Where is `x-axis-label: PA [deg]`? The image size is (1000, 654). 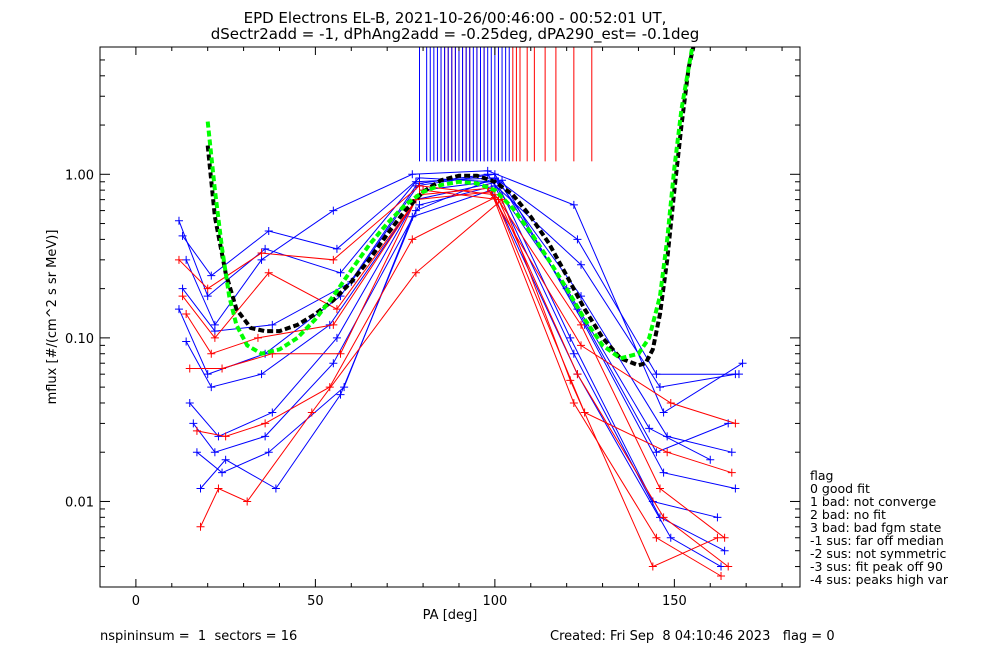 x-axis-label: PA [deg] is located at coordinates (450, 615).